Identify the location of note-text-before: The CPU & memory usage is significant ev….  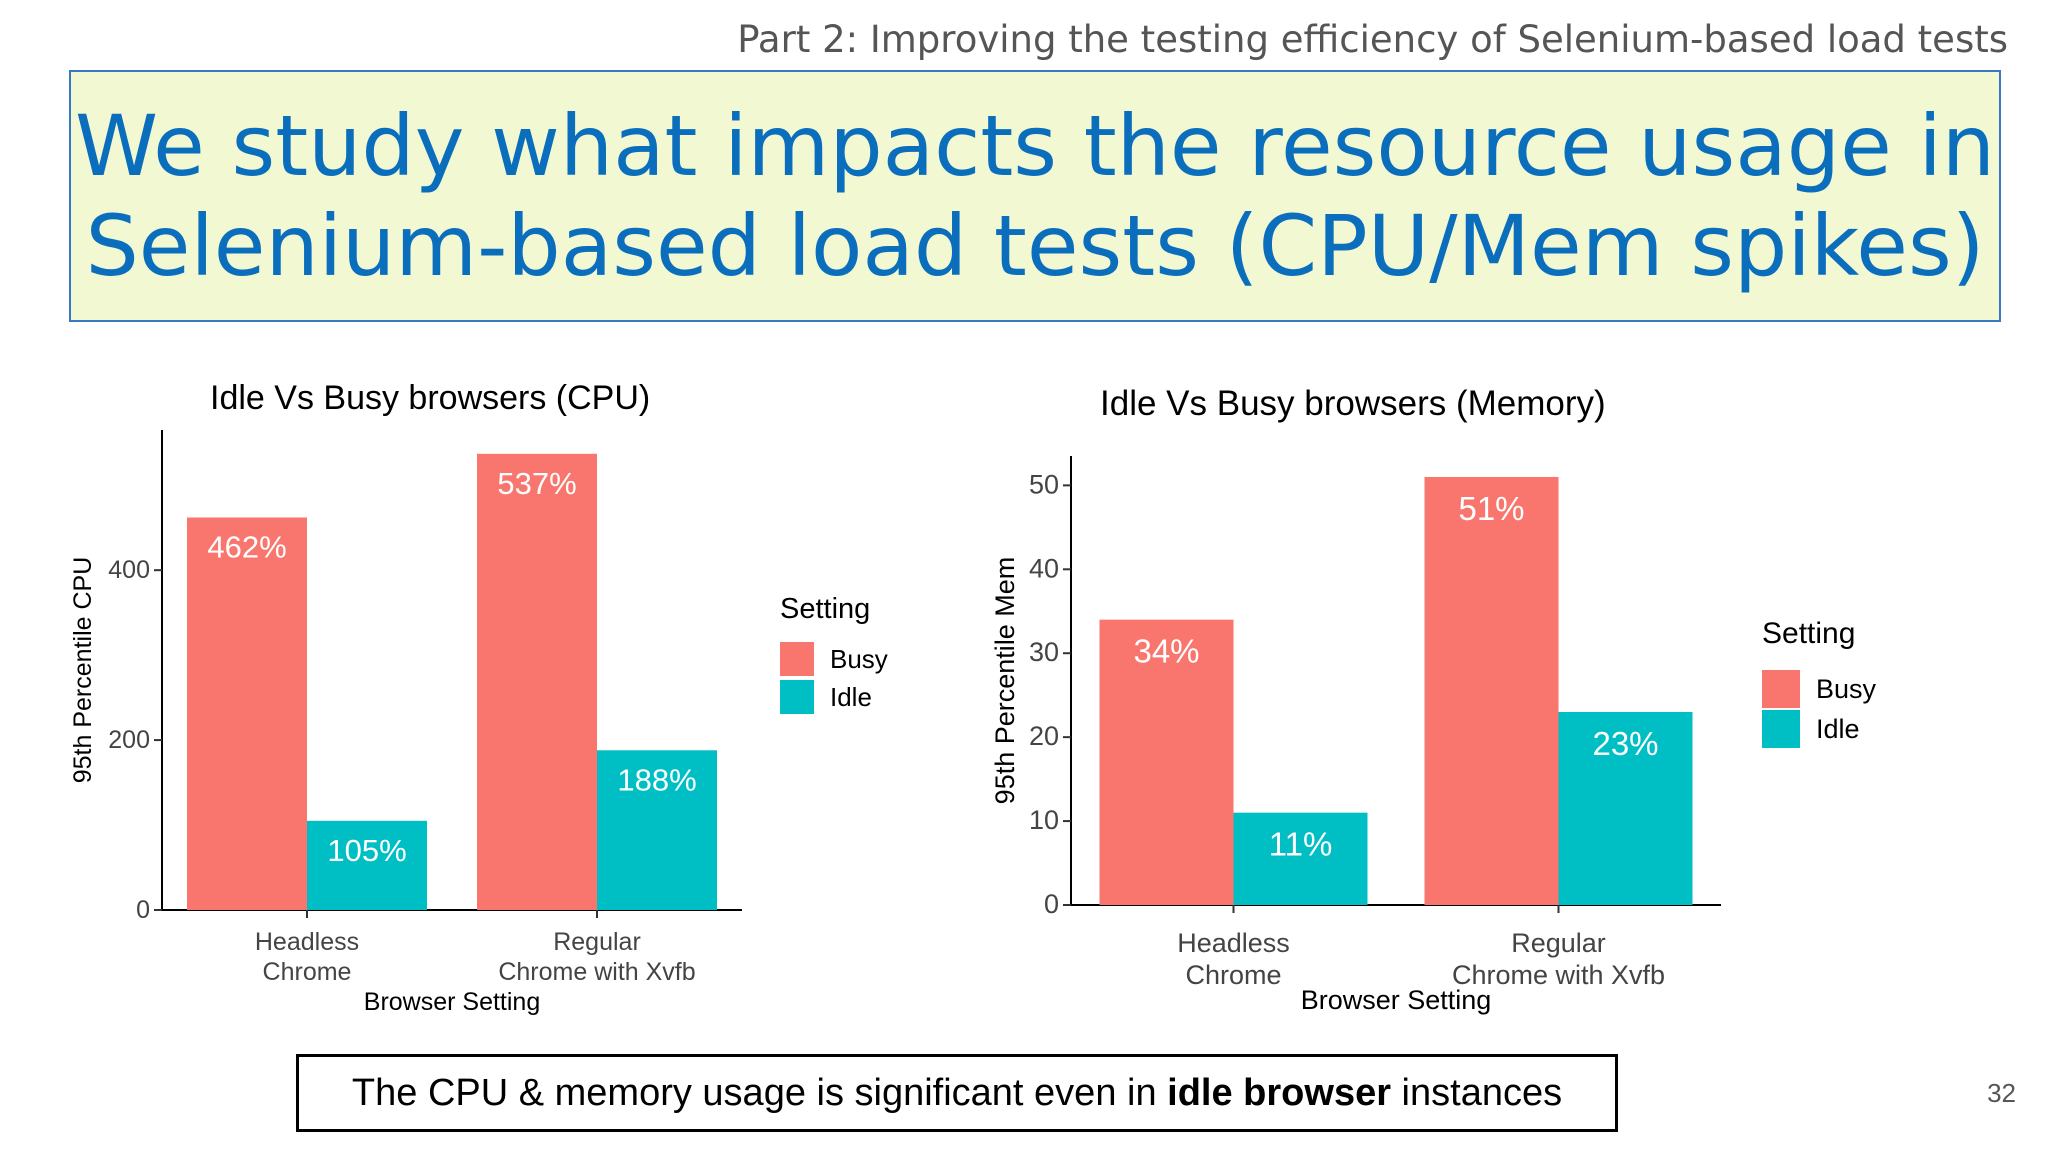
(759, 1092).